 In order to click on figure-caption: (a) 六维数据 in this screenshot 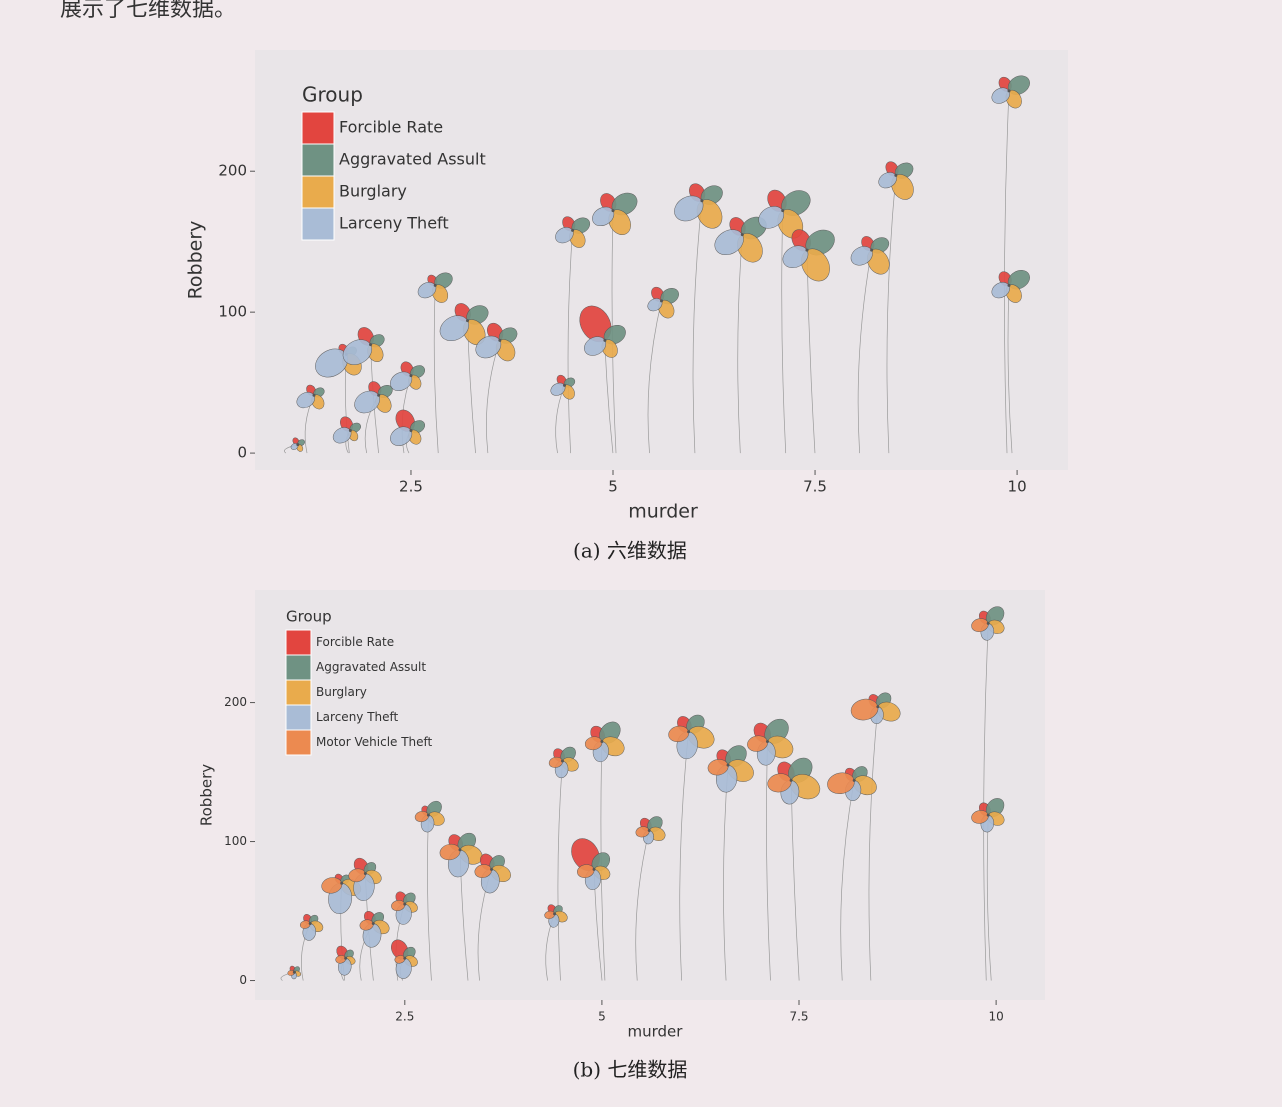, I will do `click(630, 551)`.